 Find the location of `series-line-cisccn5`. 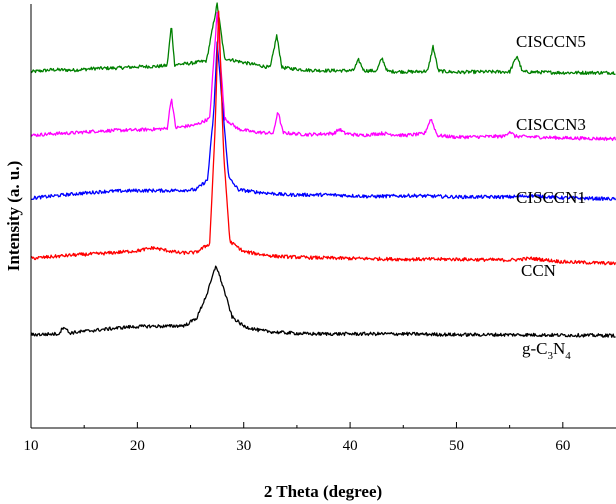

series-line-cisccn5 is located at coordinates (323, 39).